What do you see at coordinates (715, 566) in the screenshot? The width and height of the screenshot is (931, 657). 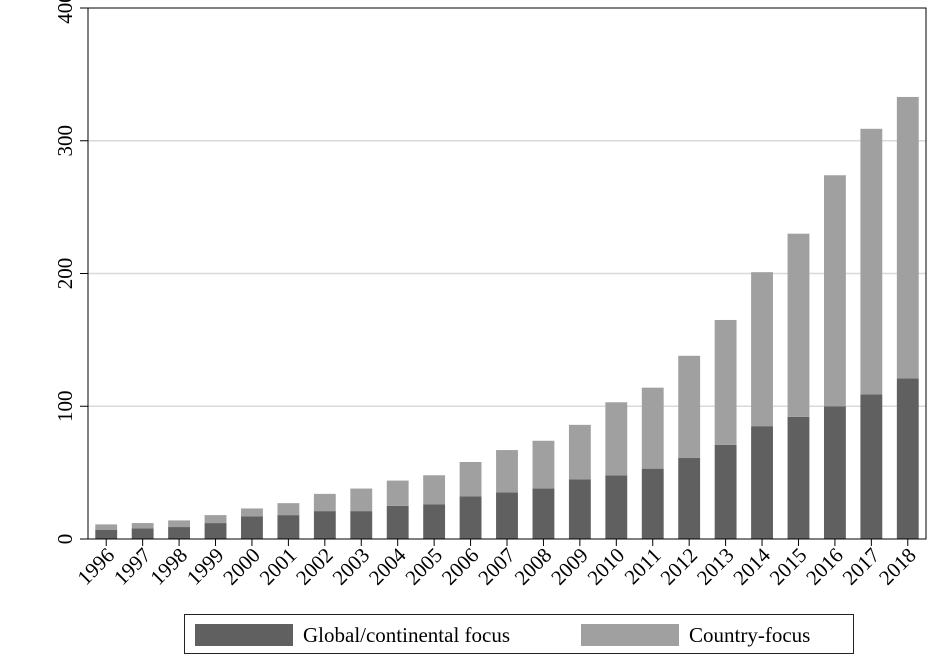 I see `x-tick-label: 2013` at bounding box center [715, 566].